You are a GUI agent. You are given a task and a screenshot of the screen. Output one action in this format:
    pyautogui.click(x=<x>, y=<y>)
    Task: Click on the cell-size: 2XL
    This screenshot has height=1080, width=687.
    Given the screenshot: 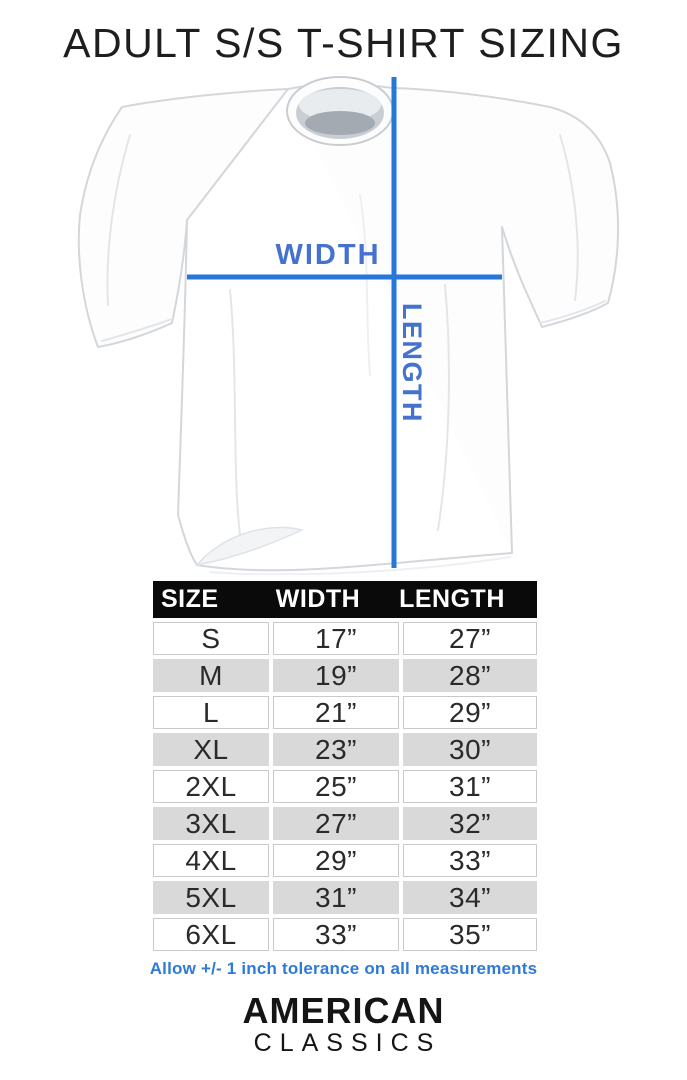 What is the action you would take?
    pyautogui.click(x=211, y=786)
    